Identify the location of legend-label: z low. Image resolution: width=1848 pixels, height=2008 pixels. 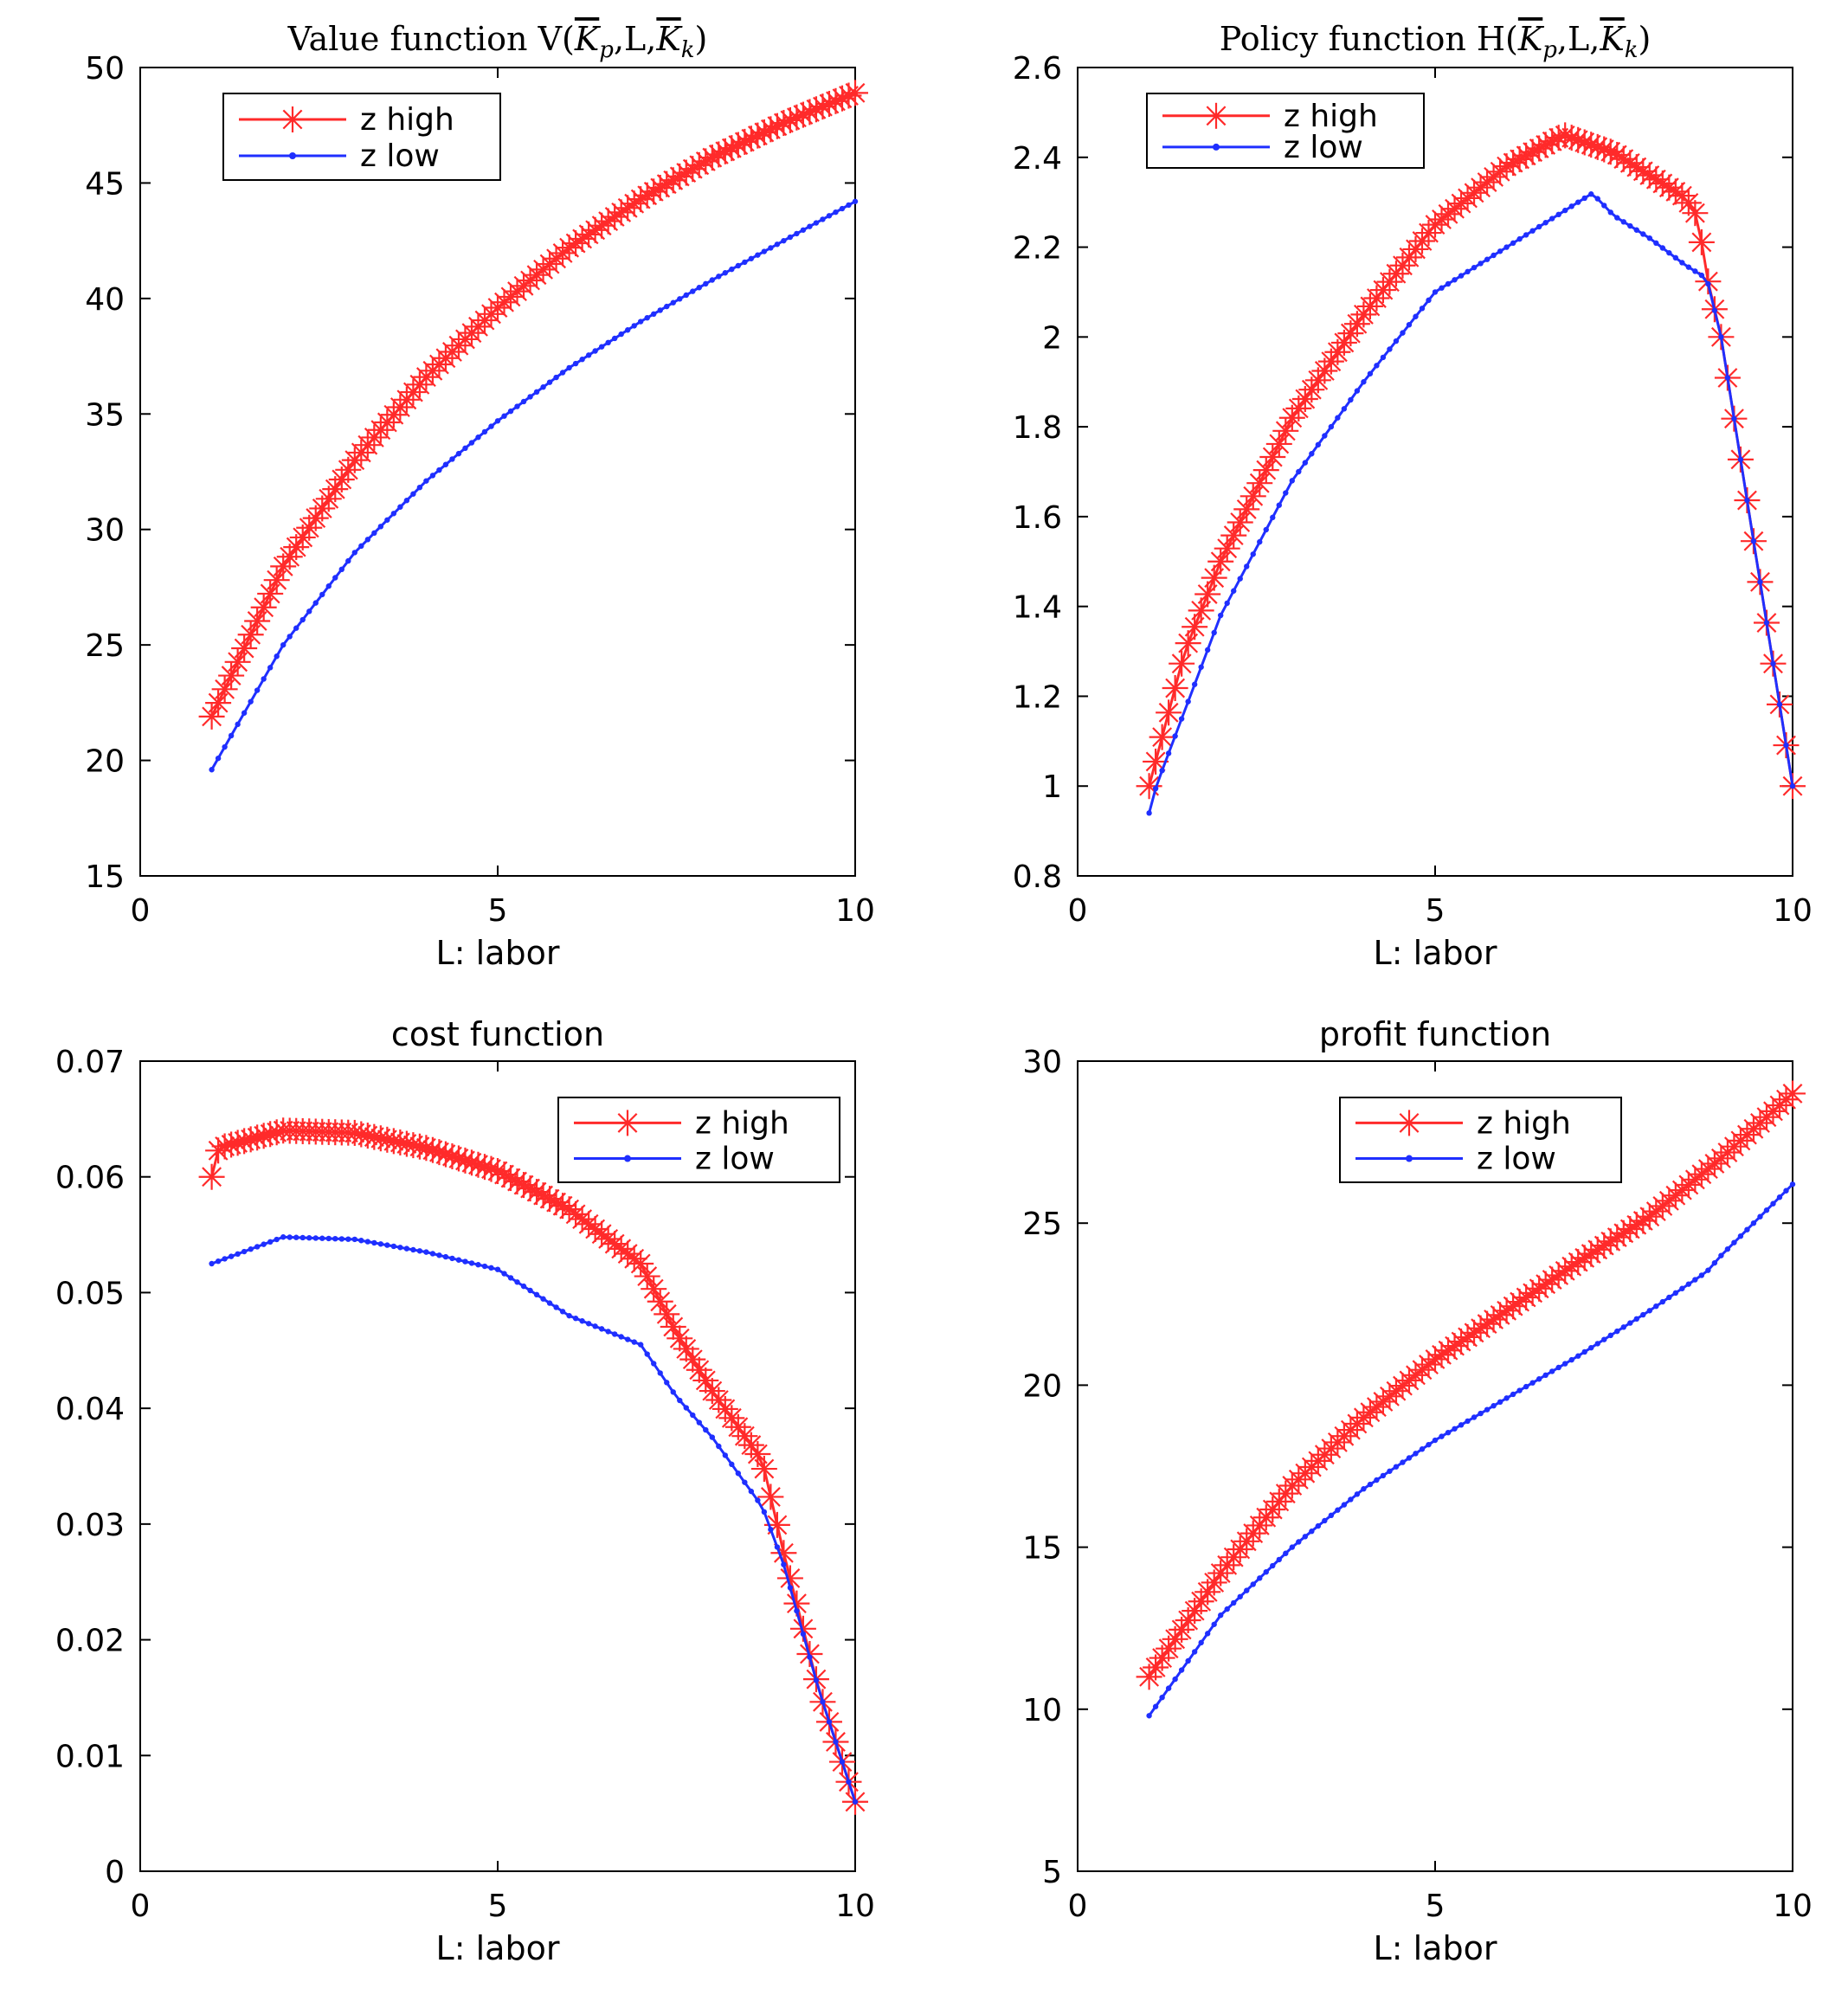
(1323, 147).